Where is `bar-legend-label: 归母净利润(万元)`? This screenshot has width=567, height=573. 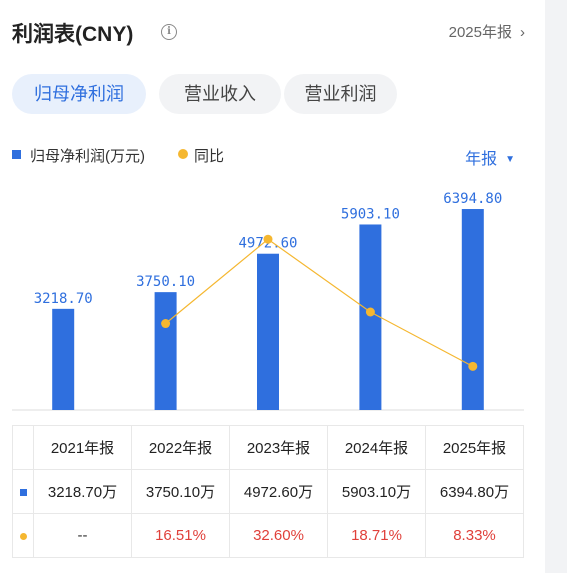 bar-legend-label: 归母净利润(万元) is located at coordinates (87, 156).